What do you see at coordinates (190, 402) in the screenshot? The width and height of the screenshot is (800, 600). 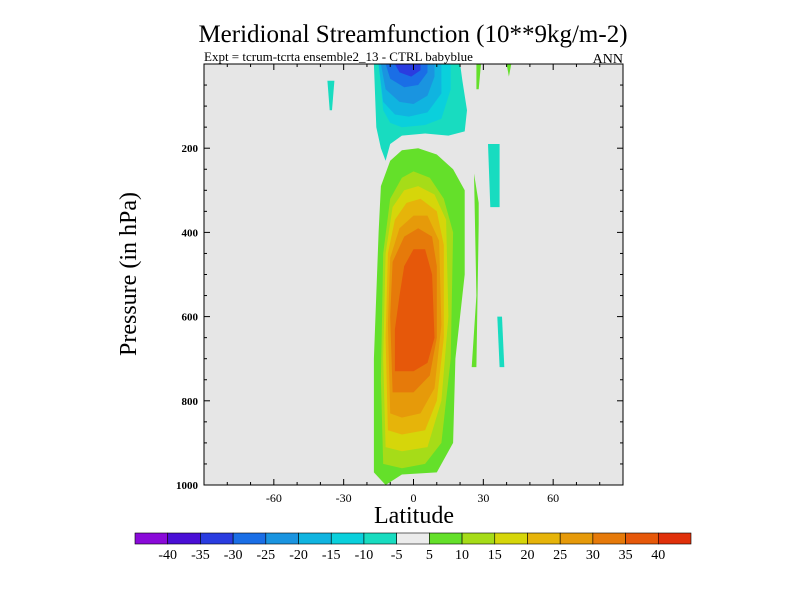 I see `y-tick-label: 800` at bounding box center [190, 402].